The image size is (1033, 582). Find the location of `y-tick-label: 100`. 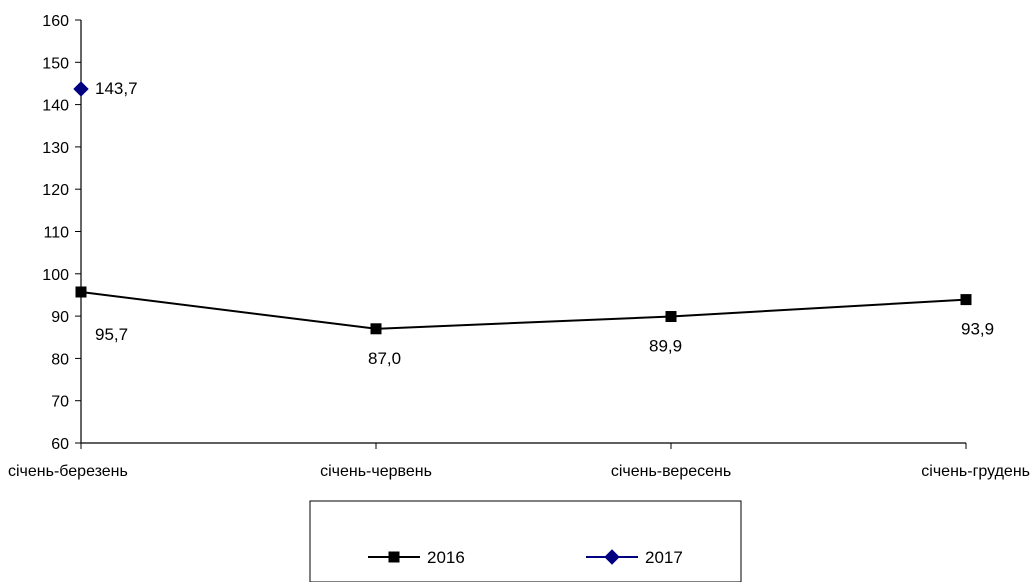

y-tick-label: 100 is located at coordinates (55, 275).